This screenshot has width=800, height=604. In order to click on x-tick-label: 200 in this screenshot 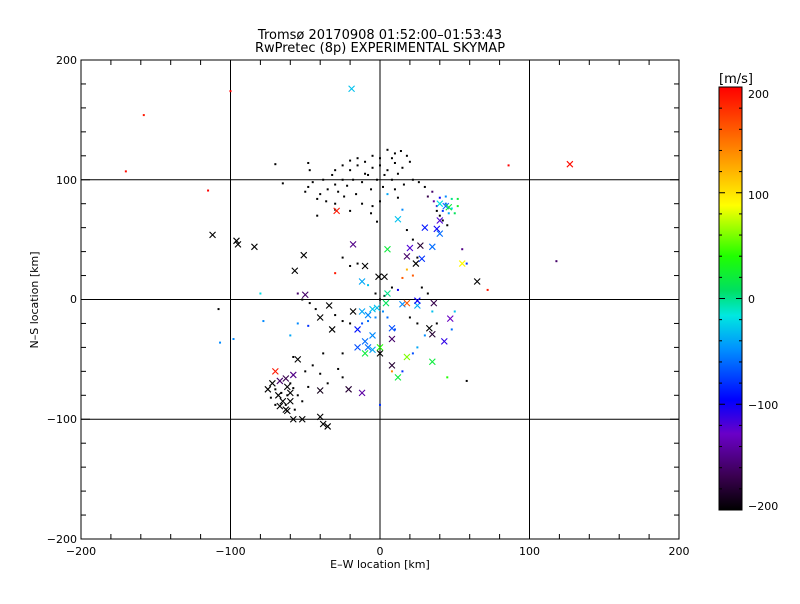, I will do `click(679, 551)`.